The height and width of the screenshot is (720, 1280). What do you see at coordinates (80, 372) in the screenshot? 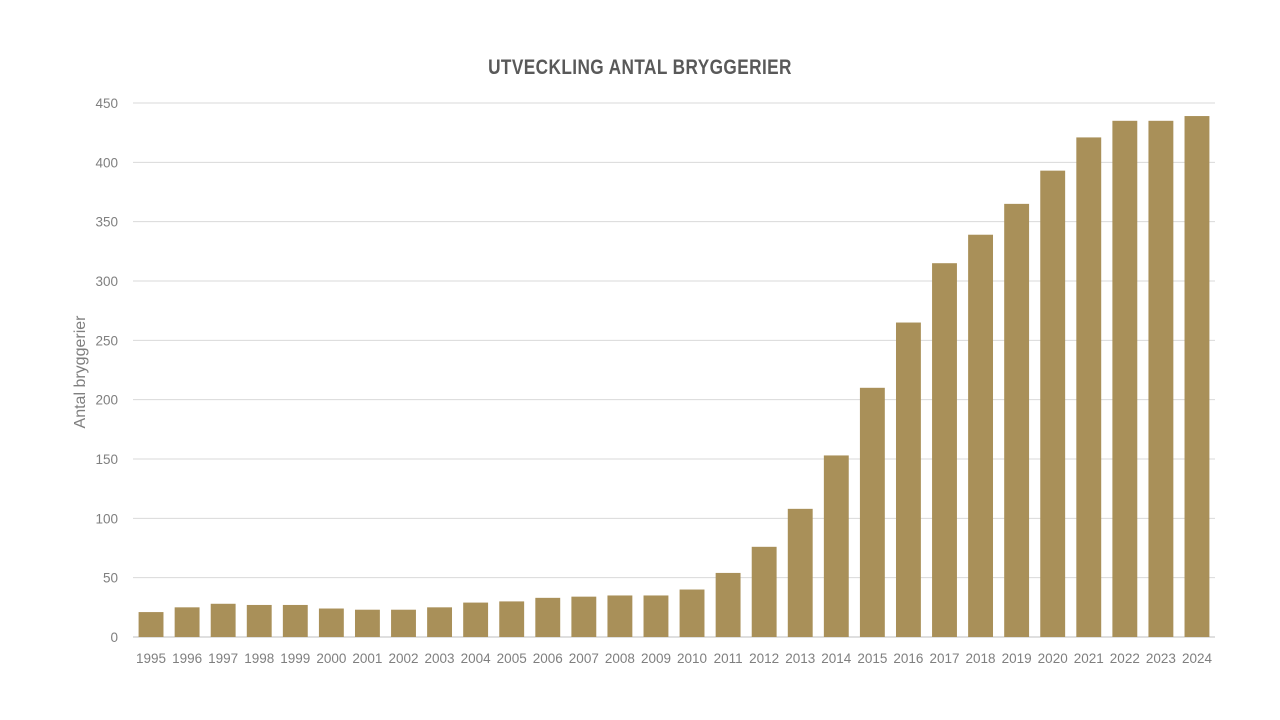
I see `y-axis-title: Antal bryggerier` at bounding box center [80, 372].